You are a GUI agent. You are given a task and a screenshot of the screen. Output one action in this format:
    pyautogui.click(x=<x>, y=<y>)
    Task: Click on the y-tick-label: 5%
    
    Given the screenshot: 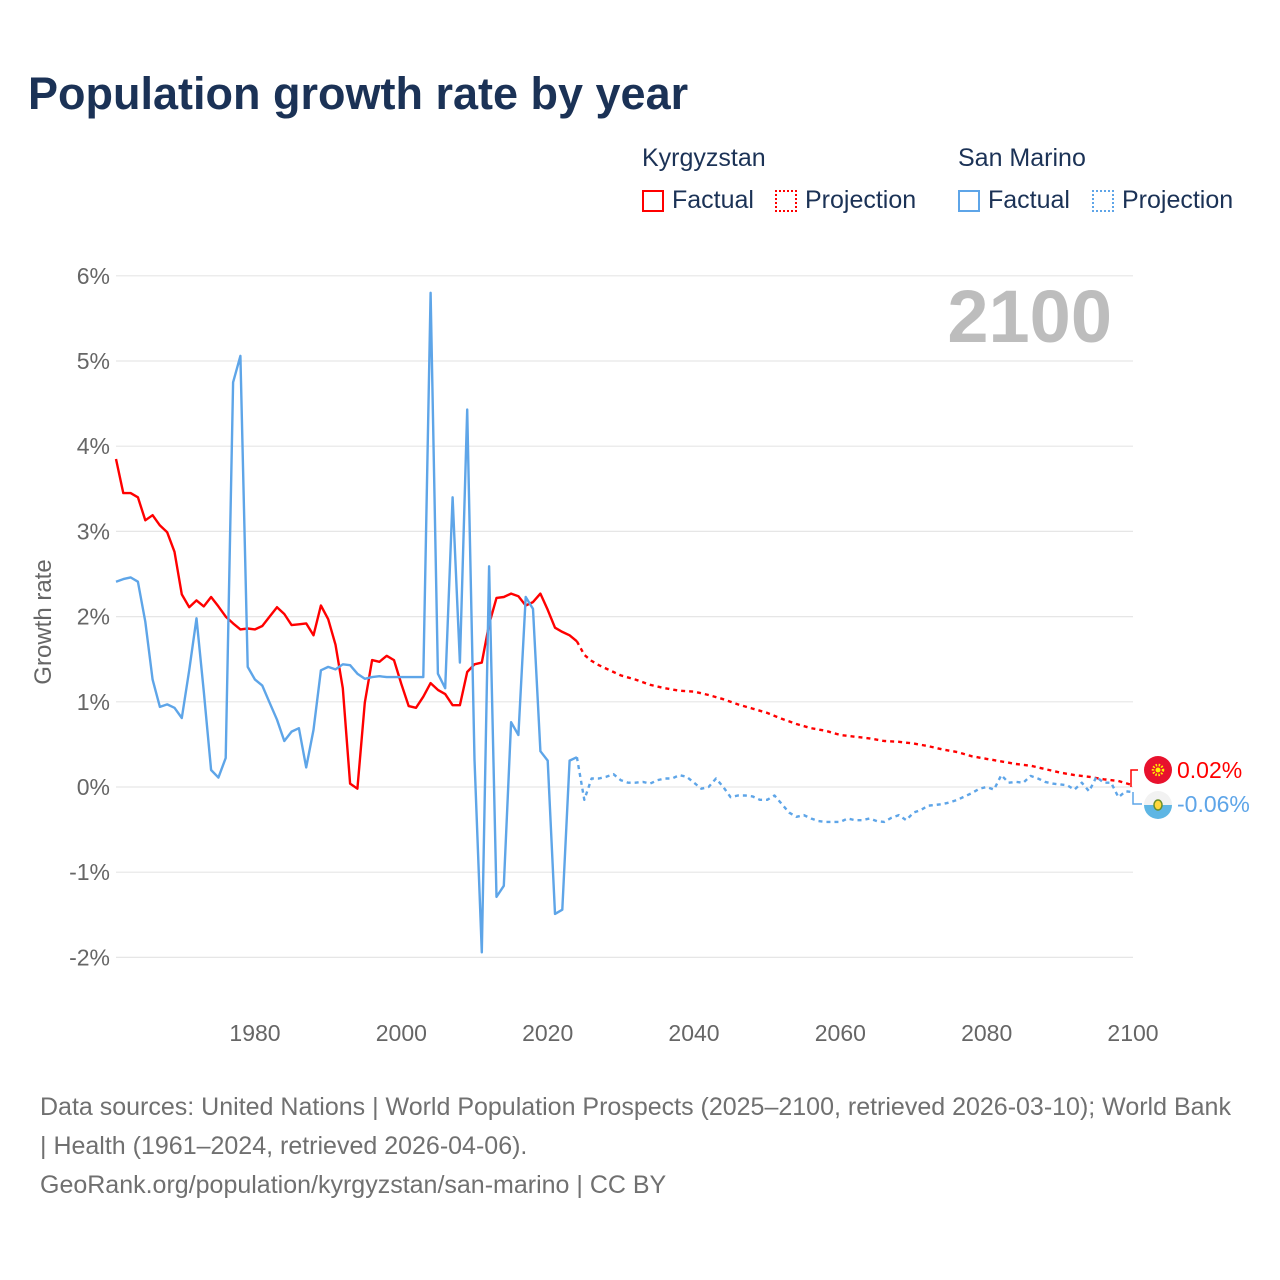 What is the action you would take?
    pyautogui.click(x=93, y=361)
    